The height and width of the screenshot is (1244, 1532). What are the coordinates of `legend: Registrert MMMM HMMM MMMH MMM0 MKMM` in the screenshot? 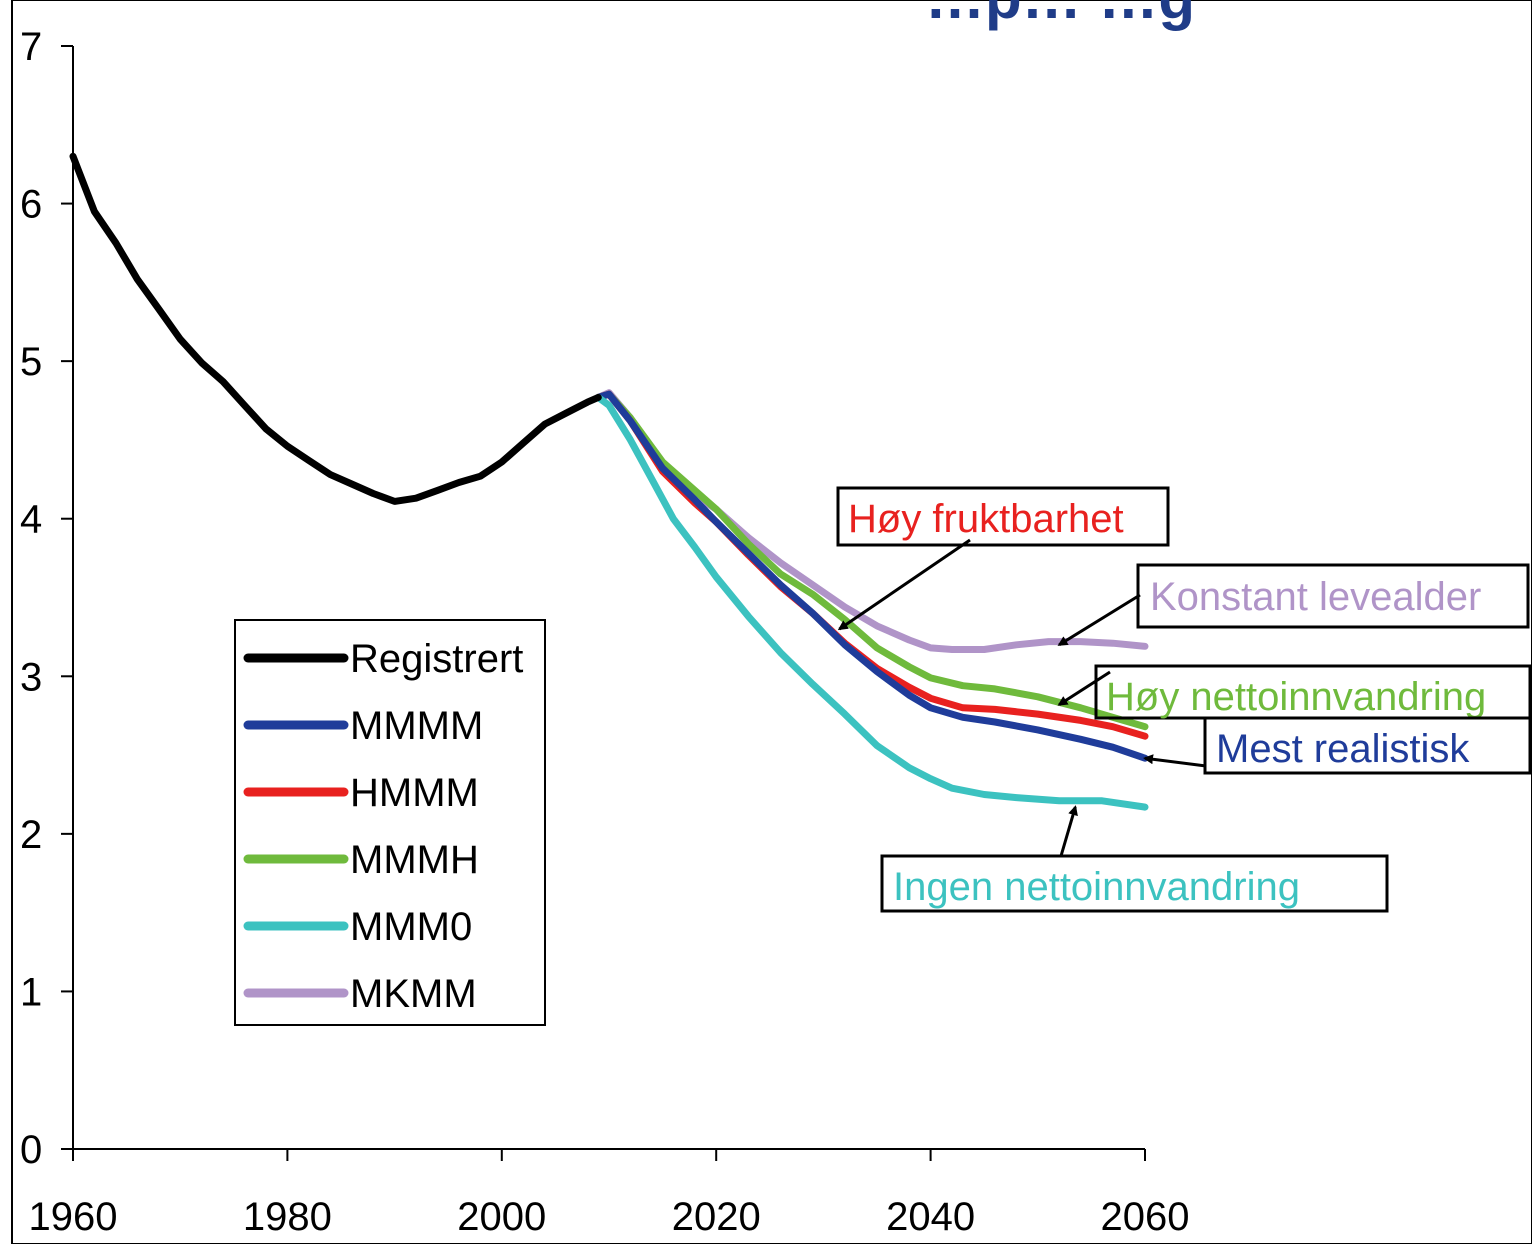 It's located at (390, 822).